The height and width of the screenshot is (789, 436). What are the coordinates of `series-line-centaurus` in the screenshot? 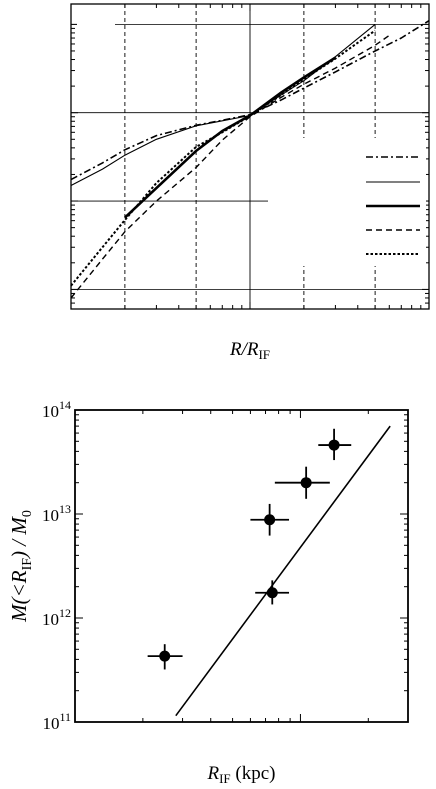 It's located at (230, 137).